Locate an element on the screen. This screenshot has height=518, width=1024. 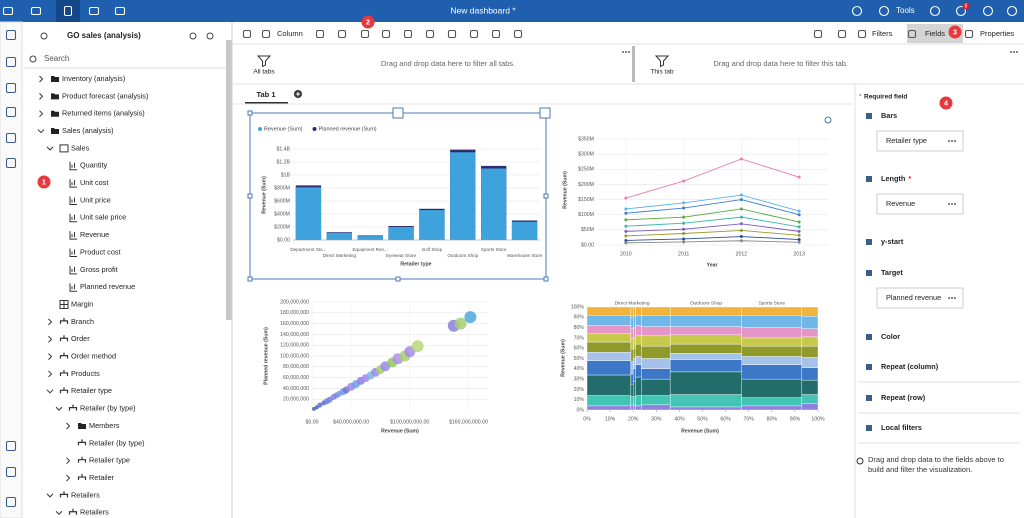
tree-item: Gross profit is located at coordinates (99, 269).